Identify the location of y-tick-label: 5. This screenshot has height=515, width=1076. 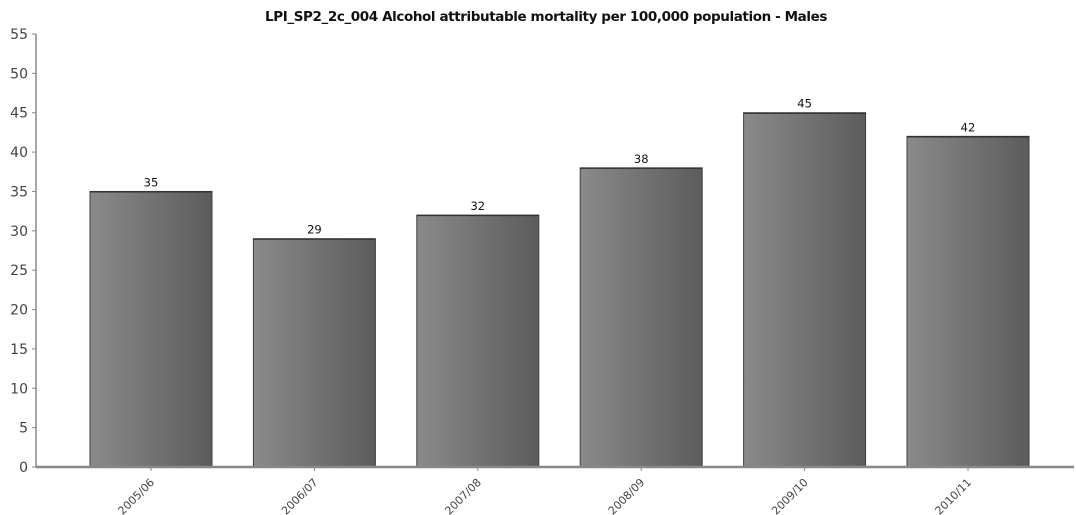
(23, 429).